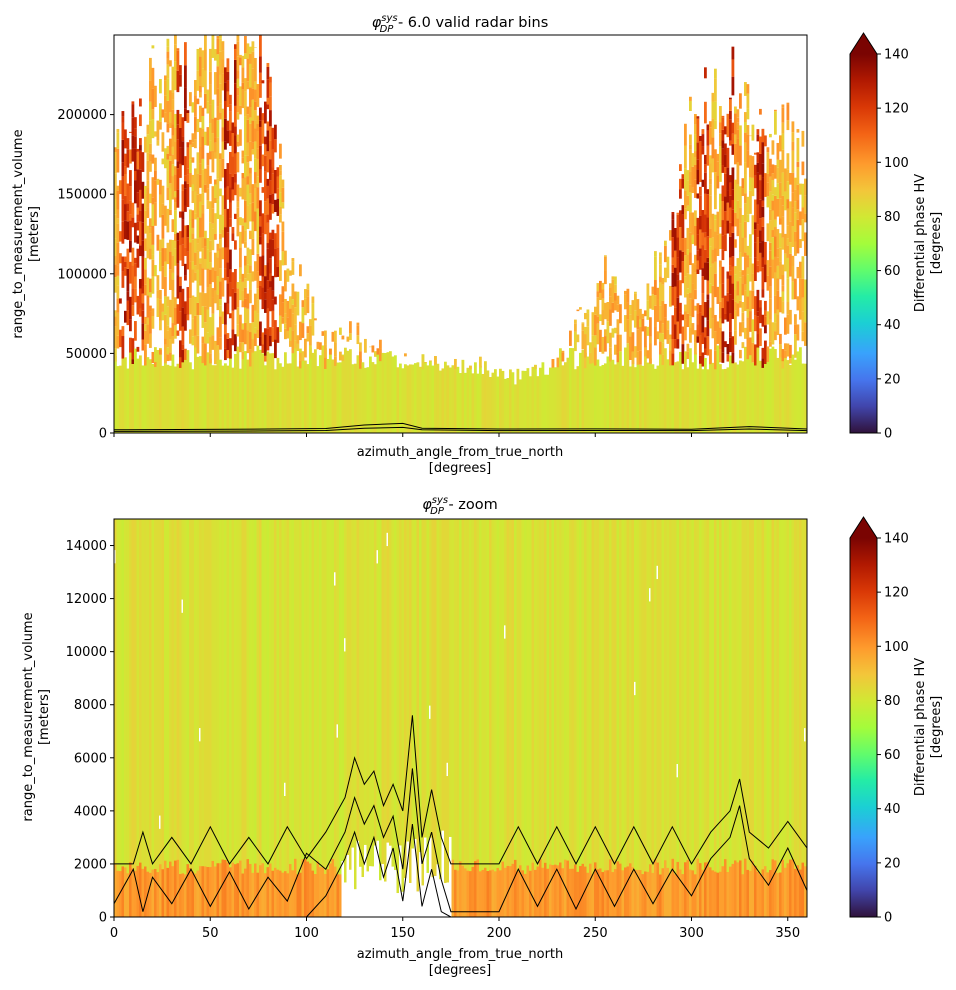 The height and width of the screenshot is (990, 956). I want to click on top-y-axis-unit: [meters], so click(34, 234).